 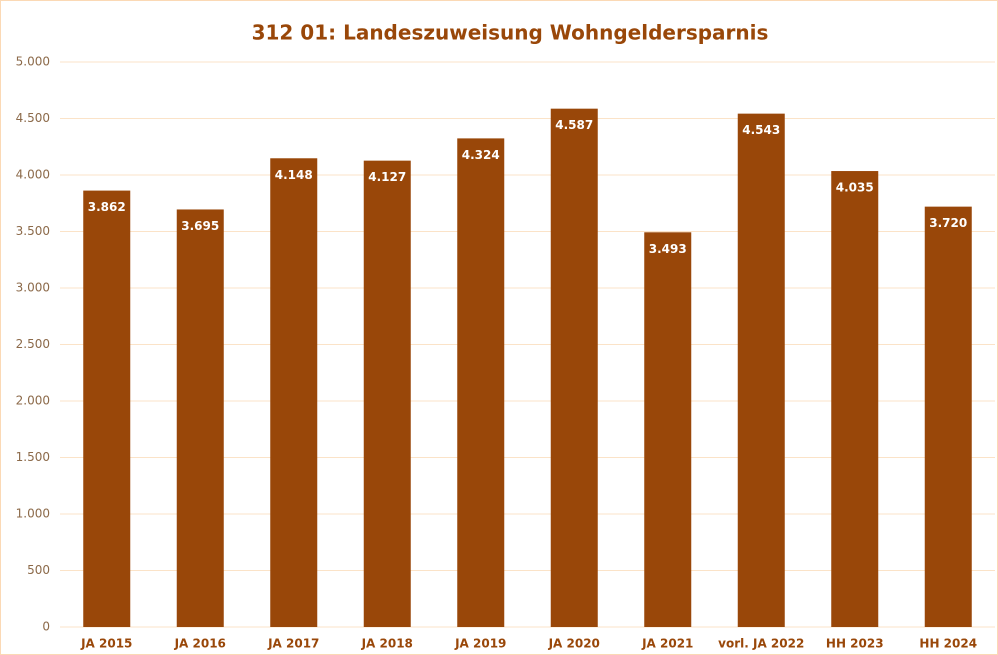 I want to click on y-tick-label: 2.000, so click(x=33, y=401).